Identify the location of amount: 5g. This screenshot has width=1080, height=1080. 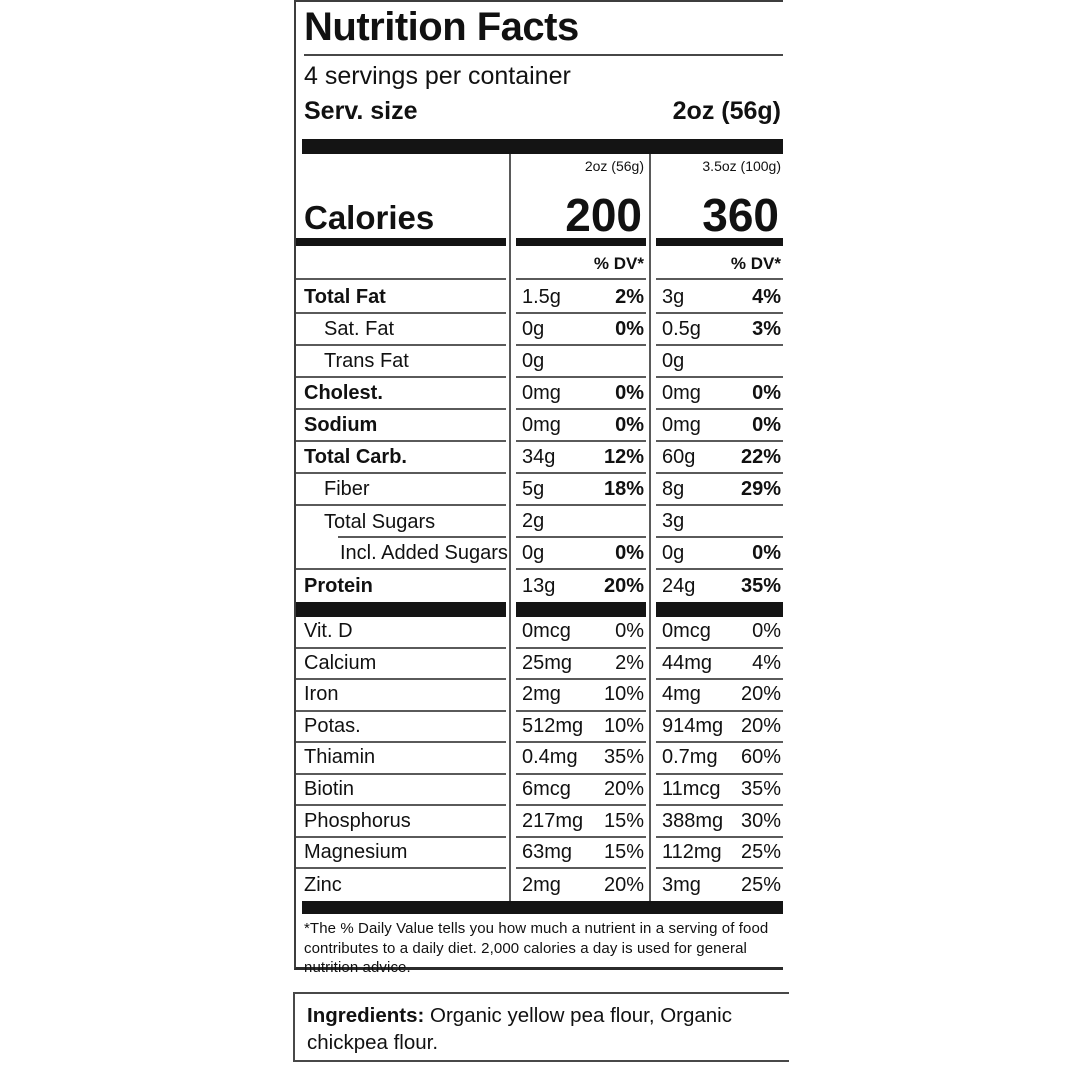
(533, 488).